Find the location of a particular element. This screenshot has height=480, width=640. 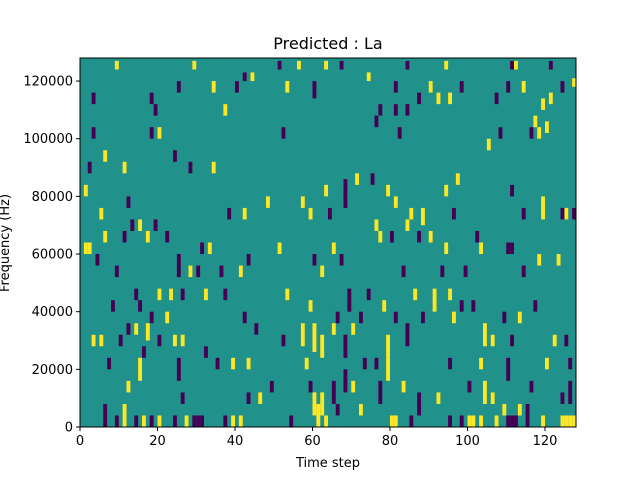

x-tick-label: 0 is located at coordinates (80, 441).